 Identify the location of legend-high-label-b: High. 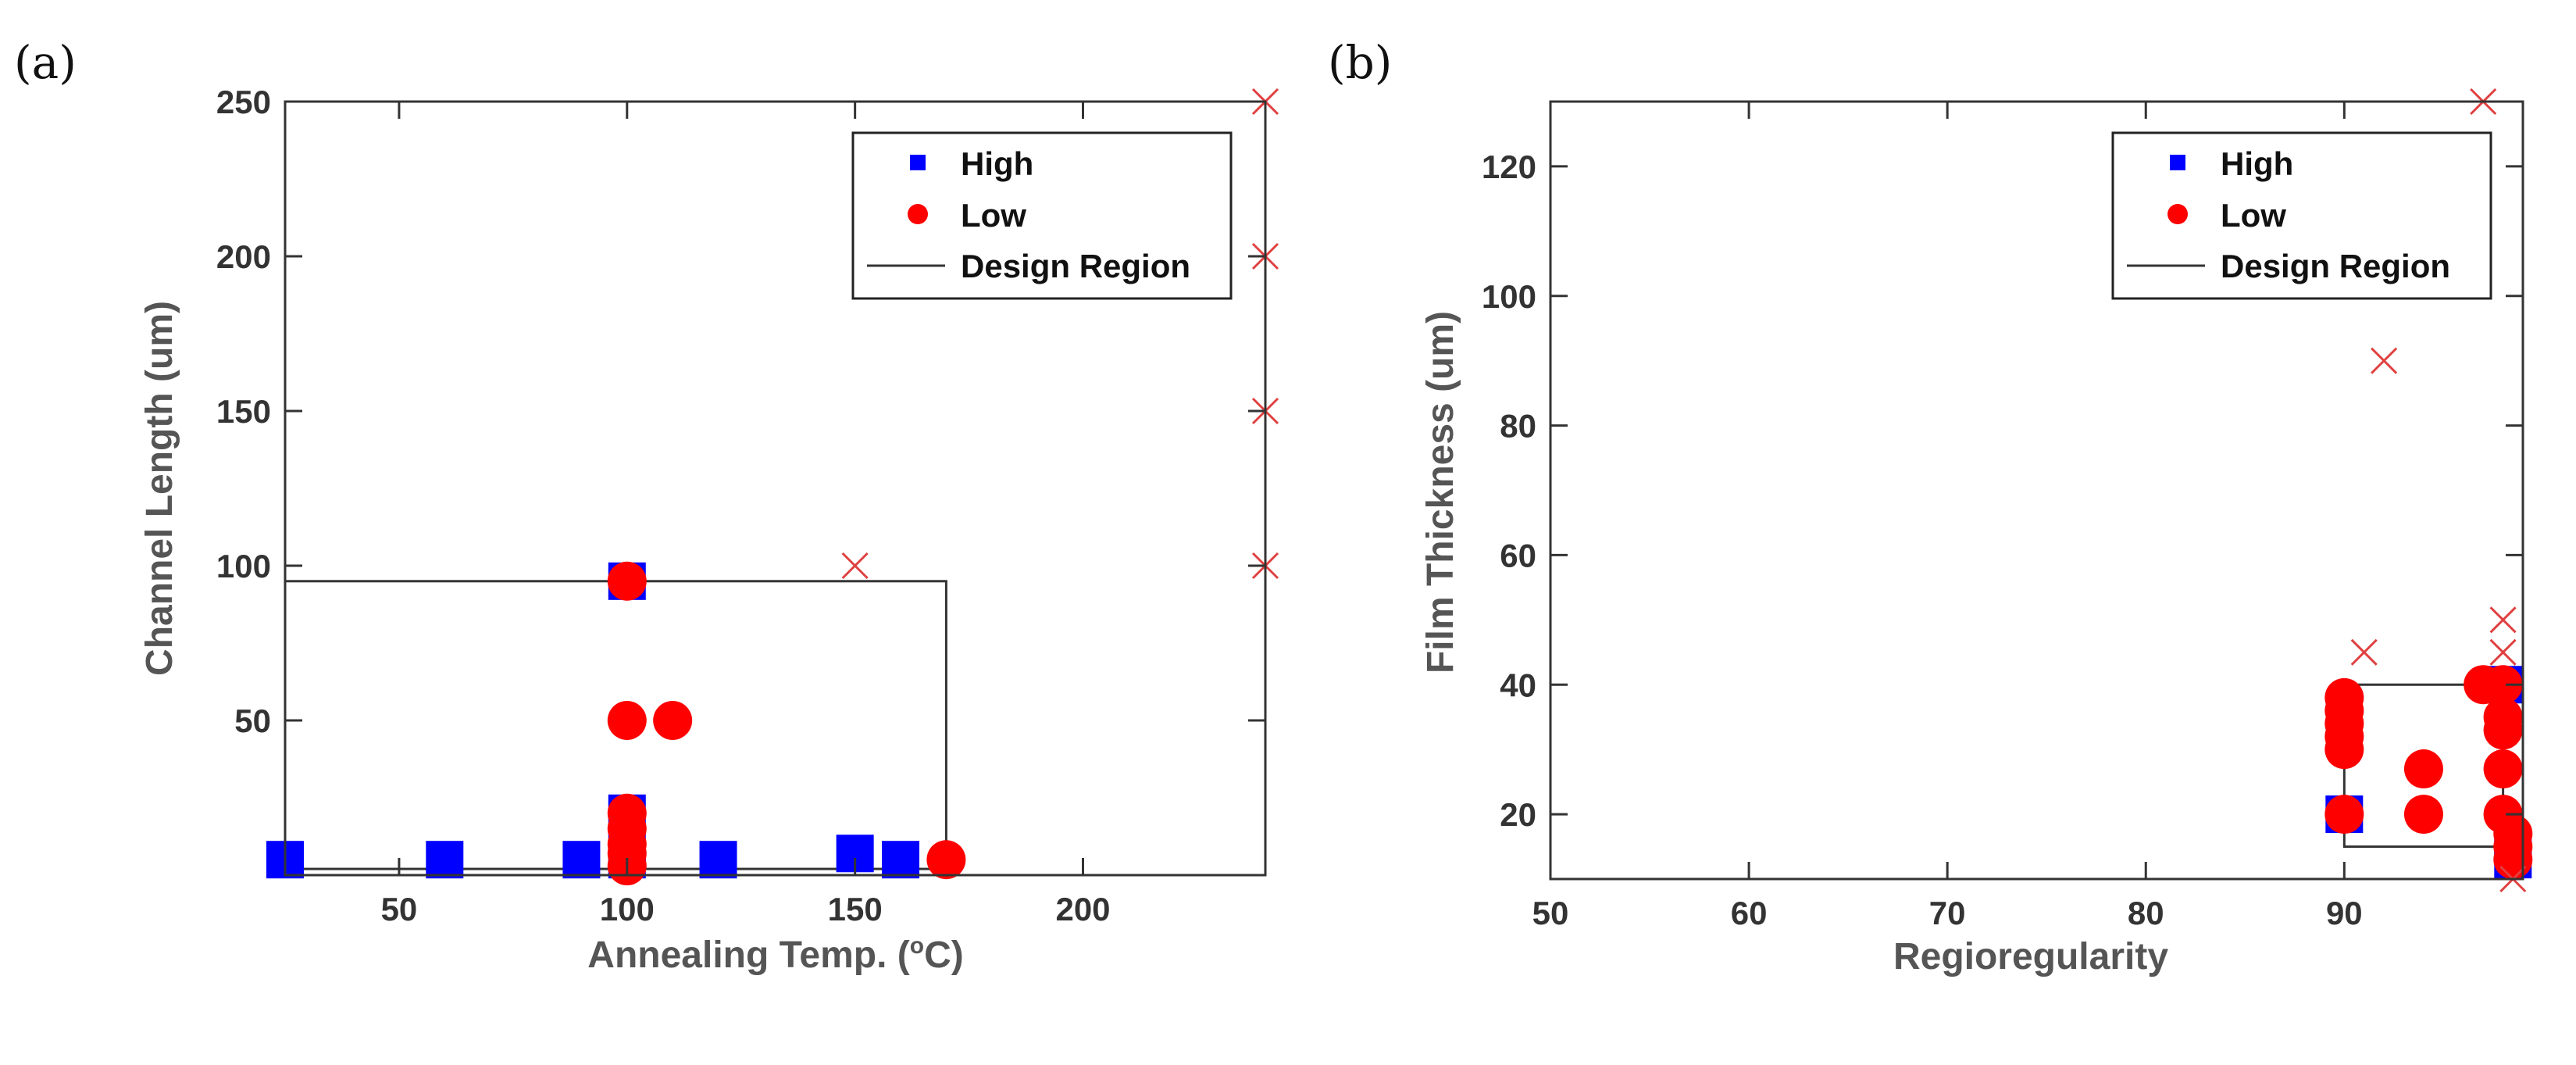
(2257, 163).